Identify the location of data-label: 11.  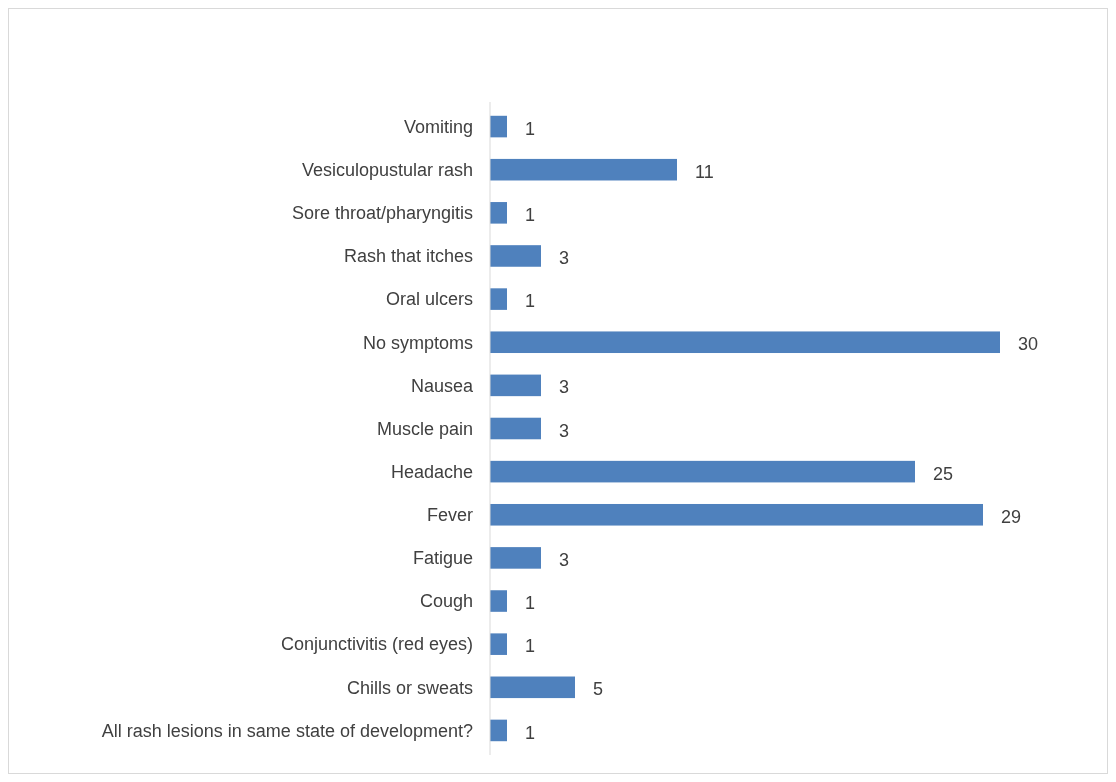
(704, 171).